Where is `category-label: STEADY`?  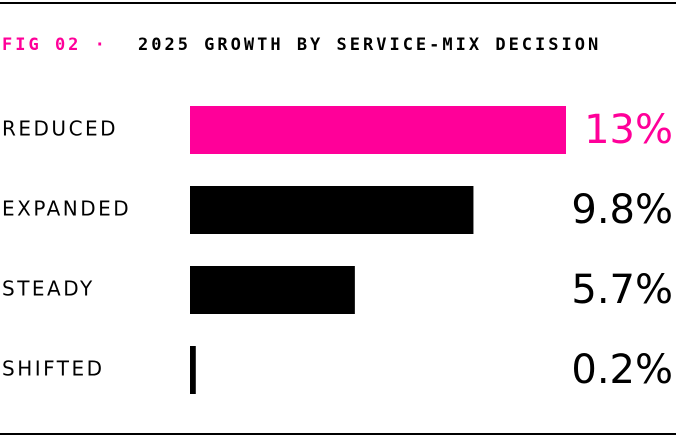
category-label: STEADY is located at coordinates (48, 289).